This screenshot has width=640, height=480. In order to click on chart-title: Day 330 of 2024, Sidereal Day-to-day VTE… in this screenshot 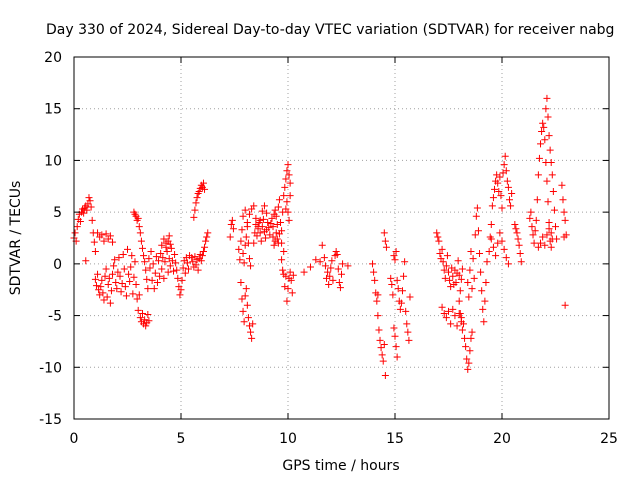, I will do `click(330, 30)`.